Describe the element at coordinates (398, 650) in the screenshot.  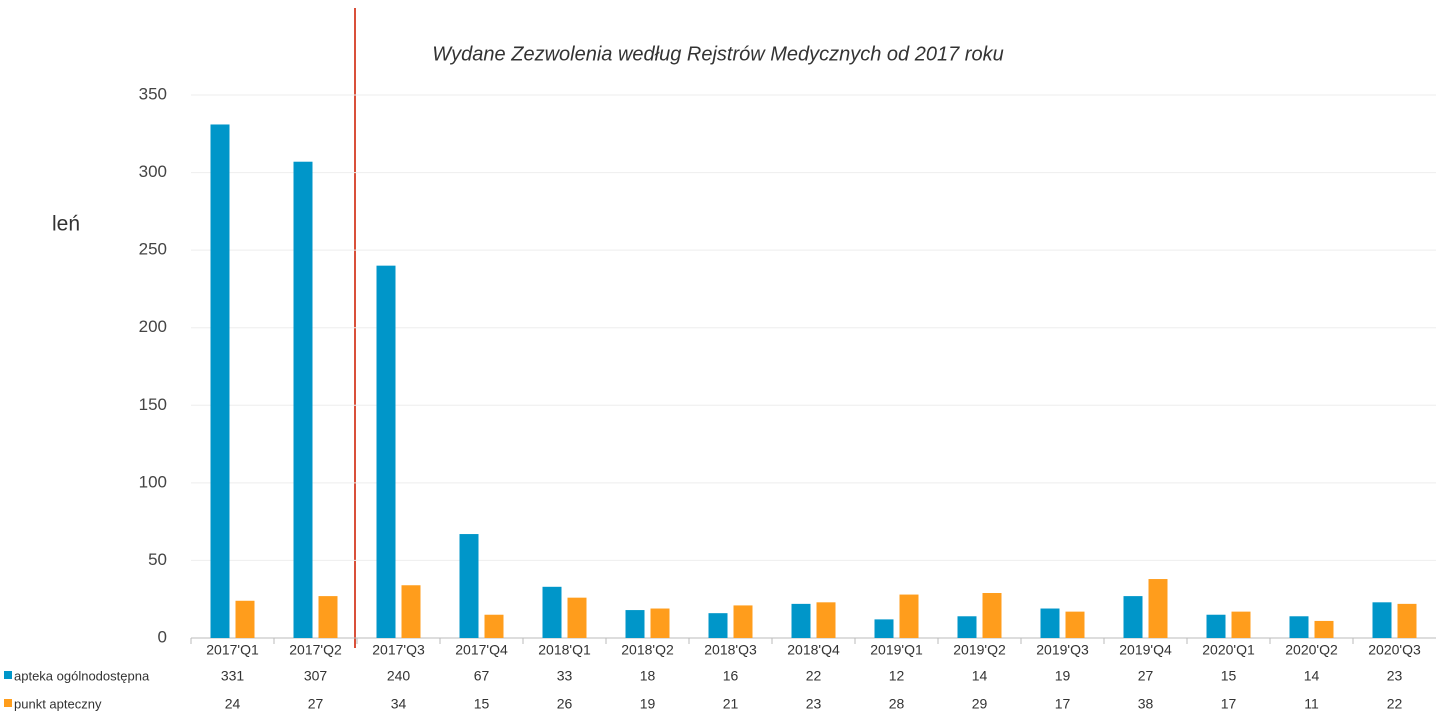
I see `x-tick-label: 2017'Q3` at that location.